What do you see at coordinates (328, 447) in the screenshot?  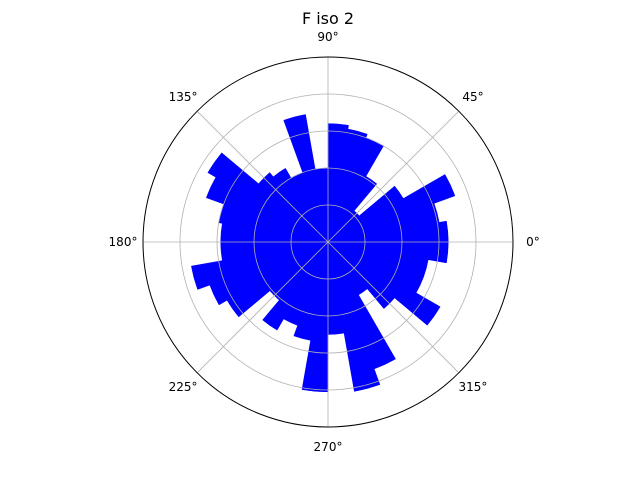 I see `angular-tick-label-6: 270°` at bounding box center [328, 447].